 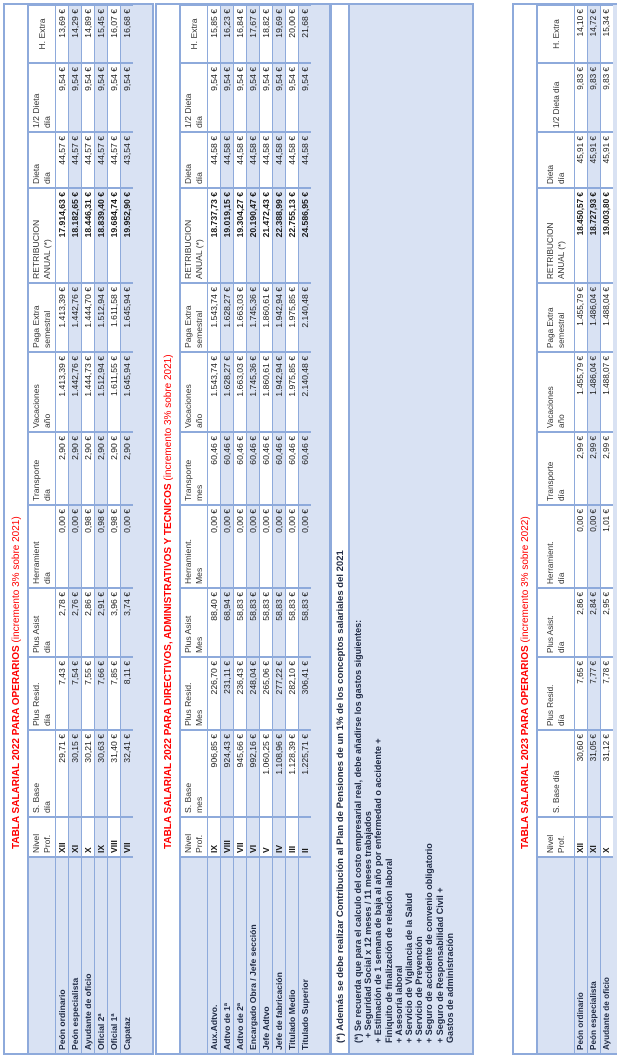 What do you see at coordinates (253, 837) in the screenshot?
I see `cell-nivel: VI` at bounding box center [253, 837].